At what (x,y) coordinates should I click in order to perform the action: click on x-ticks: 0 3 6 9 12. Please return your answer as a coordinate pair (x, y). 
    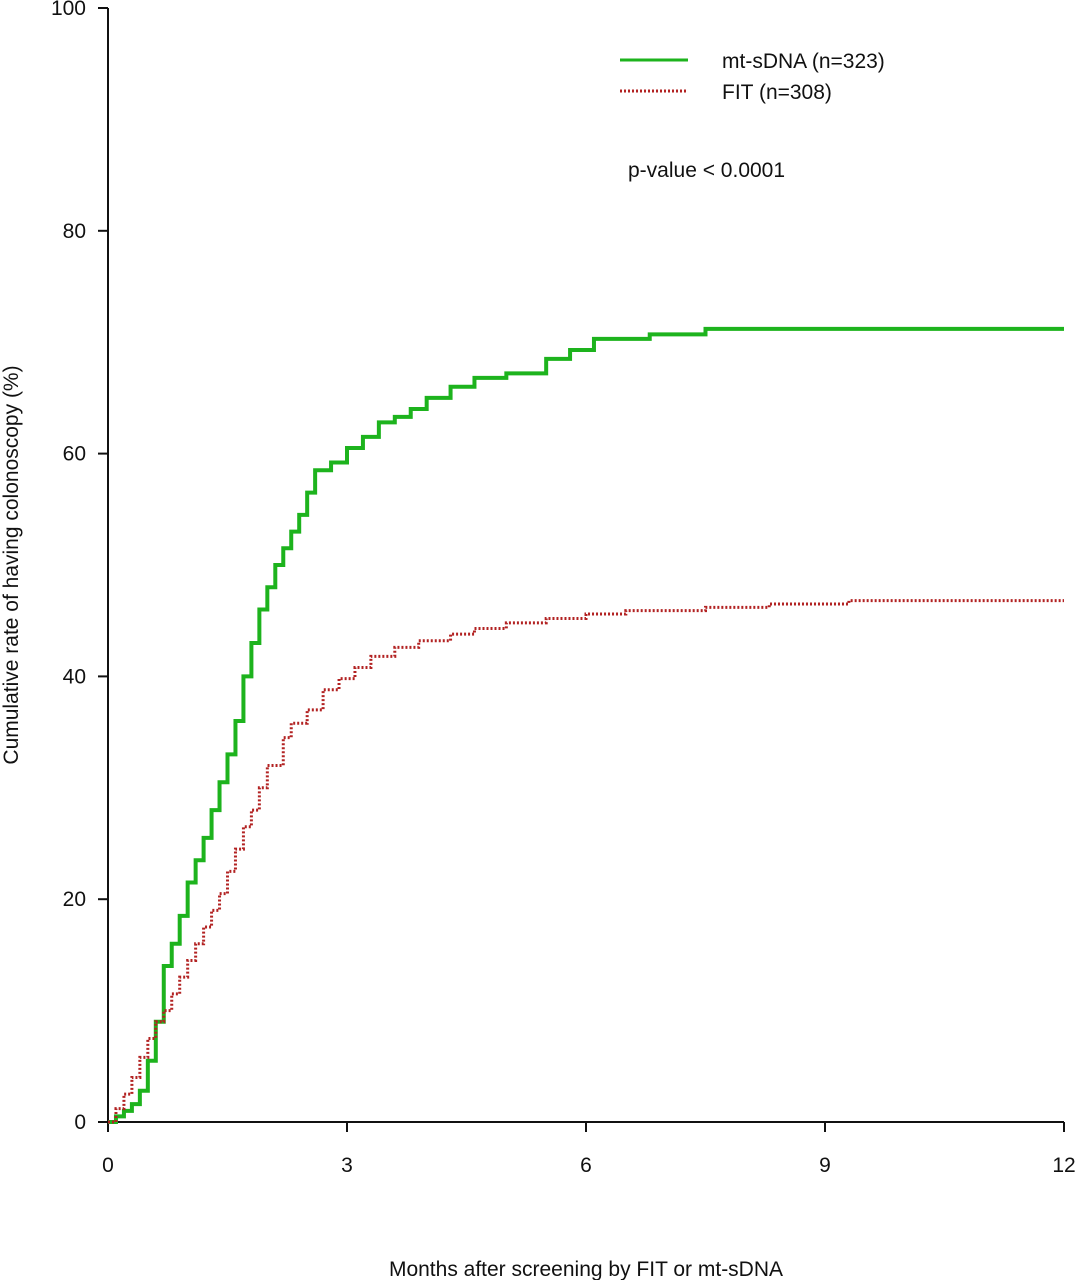
    Looking at the image, I should click on (589, 1149).